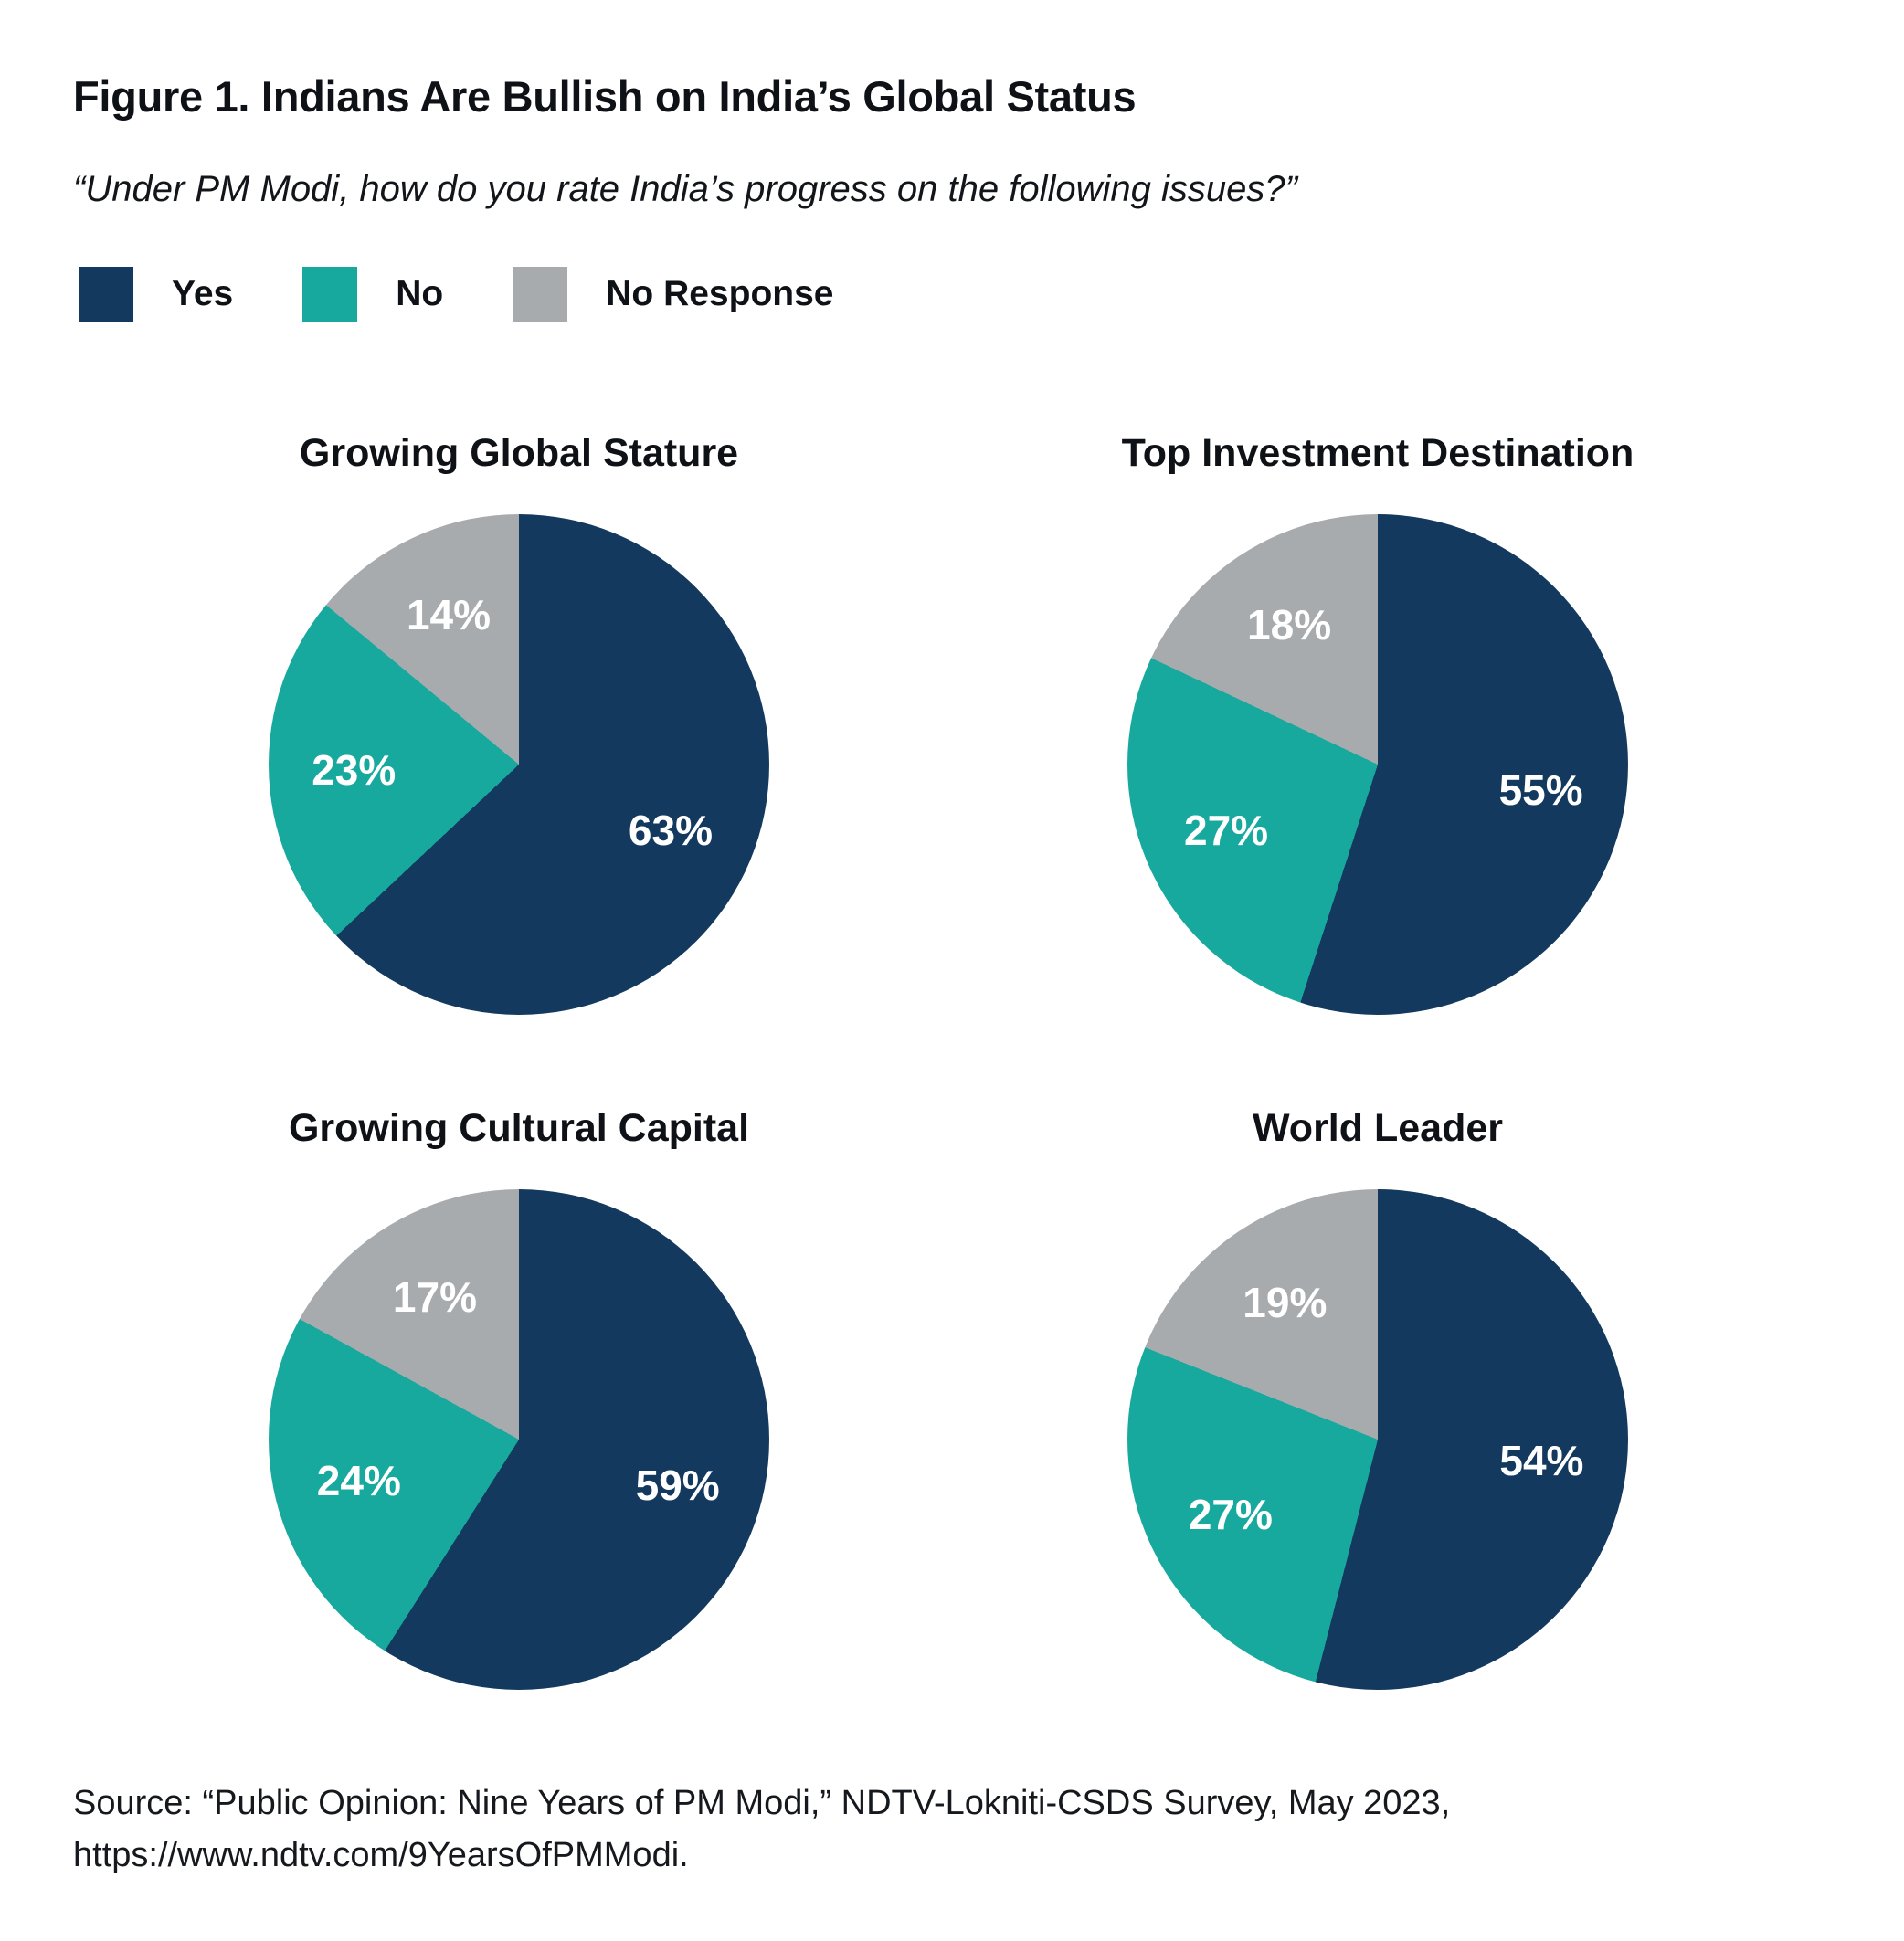 This screenshot has width=1904, height=1941. I want to click on pie-world-leader: 54% 27% 19%, so click(1378, 1439).